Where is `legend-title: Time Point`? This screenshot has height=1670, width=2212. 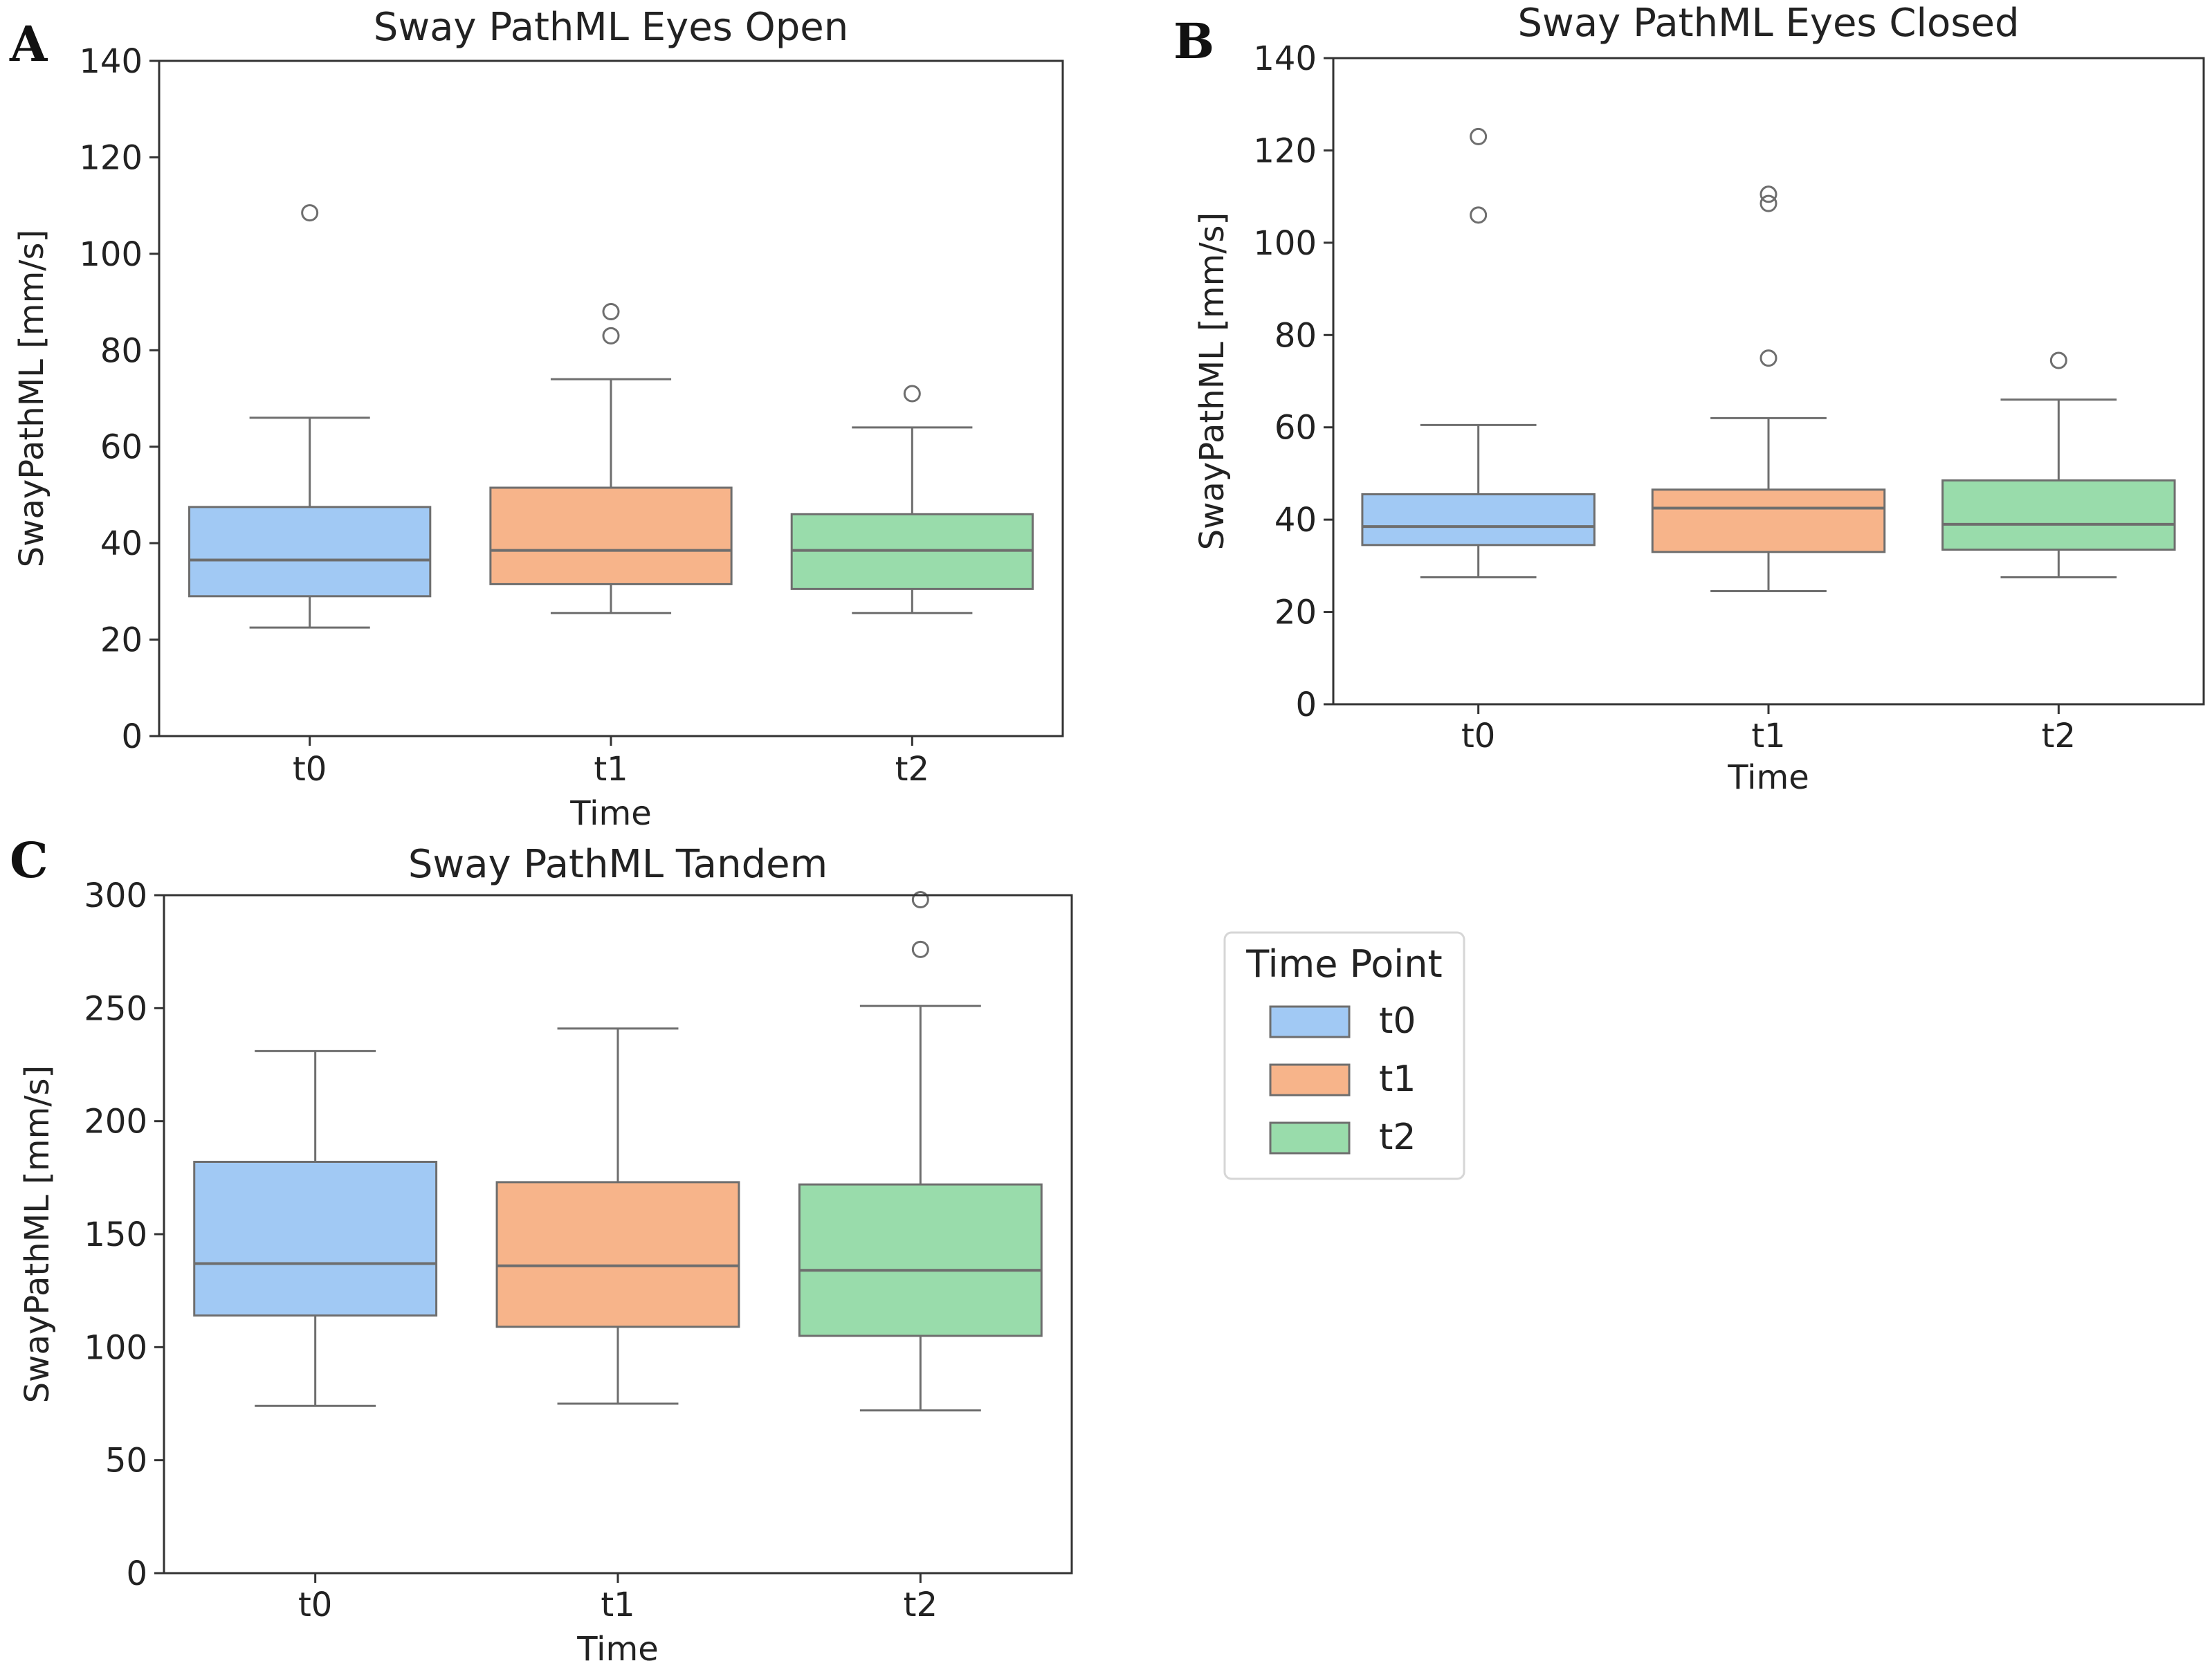 legend-title: Time Point is located at coordinates (1343, 964).